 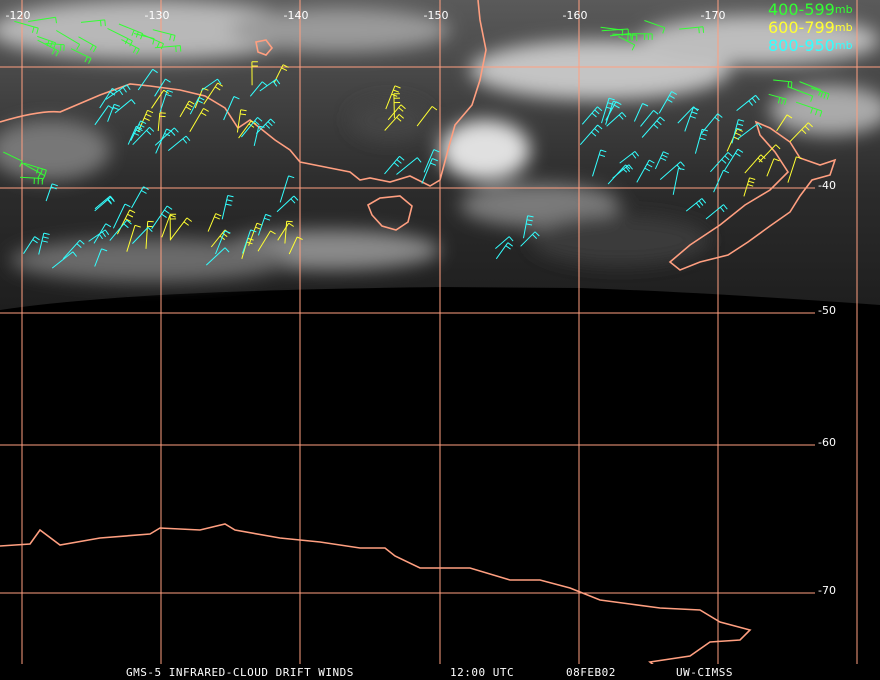 What do you see at coordinates (827, 590) in the screenshot?
I see `latitude-label: -70` at bounding box center [827, 590].